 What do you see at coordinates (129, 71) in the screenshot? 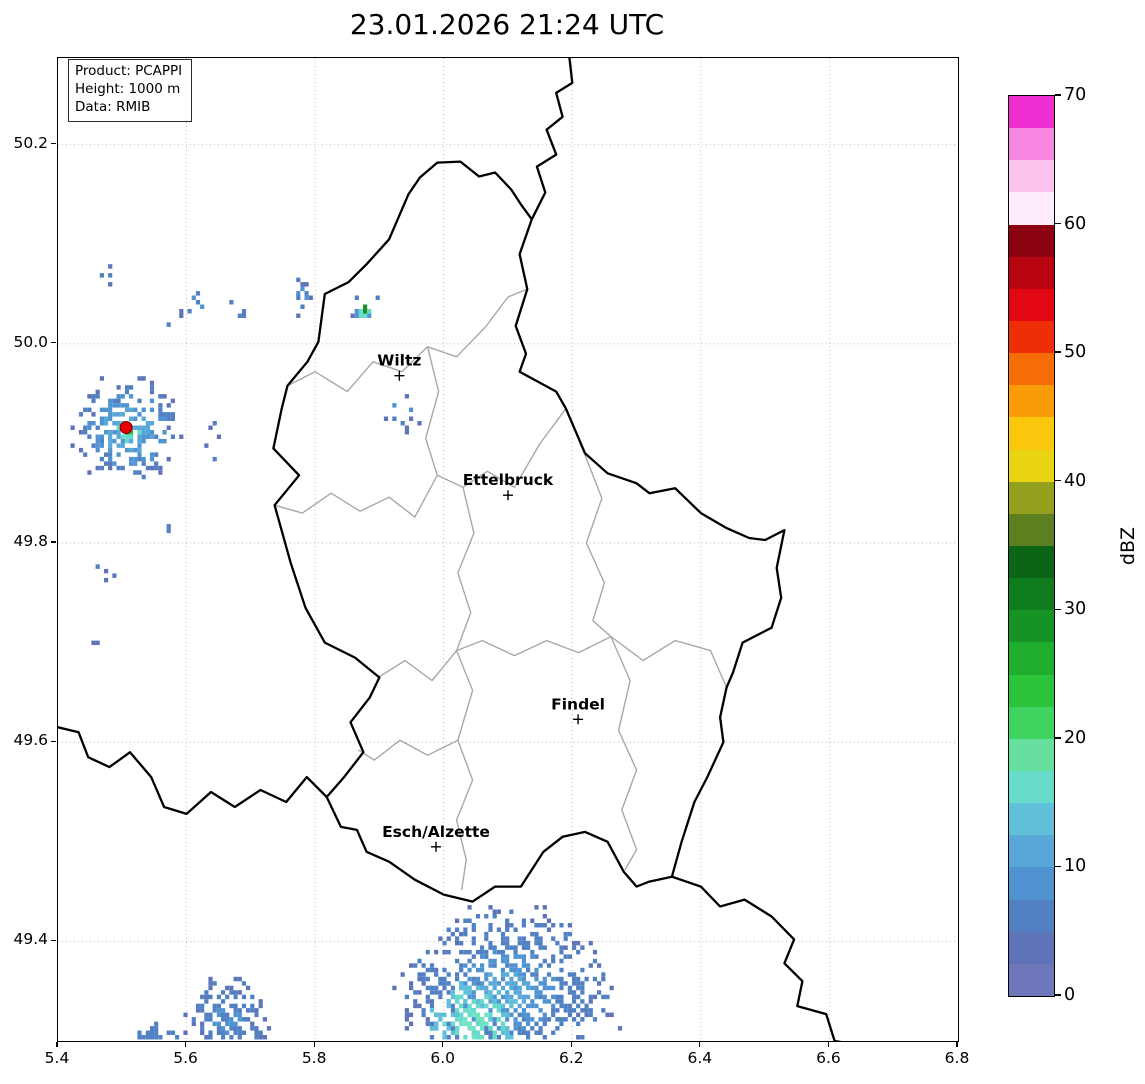
I see `info-product-line: Product: PCAPPI` at bounding box center [129, 71].